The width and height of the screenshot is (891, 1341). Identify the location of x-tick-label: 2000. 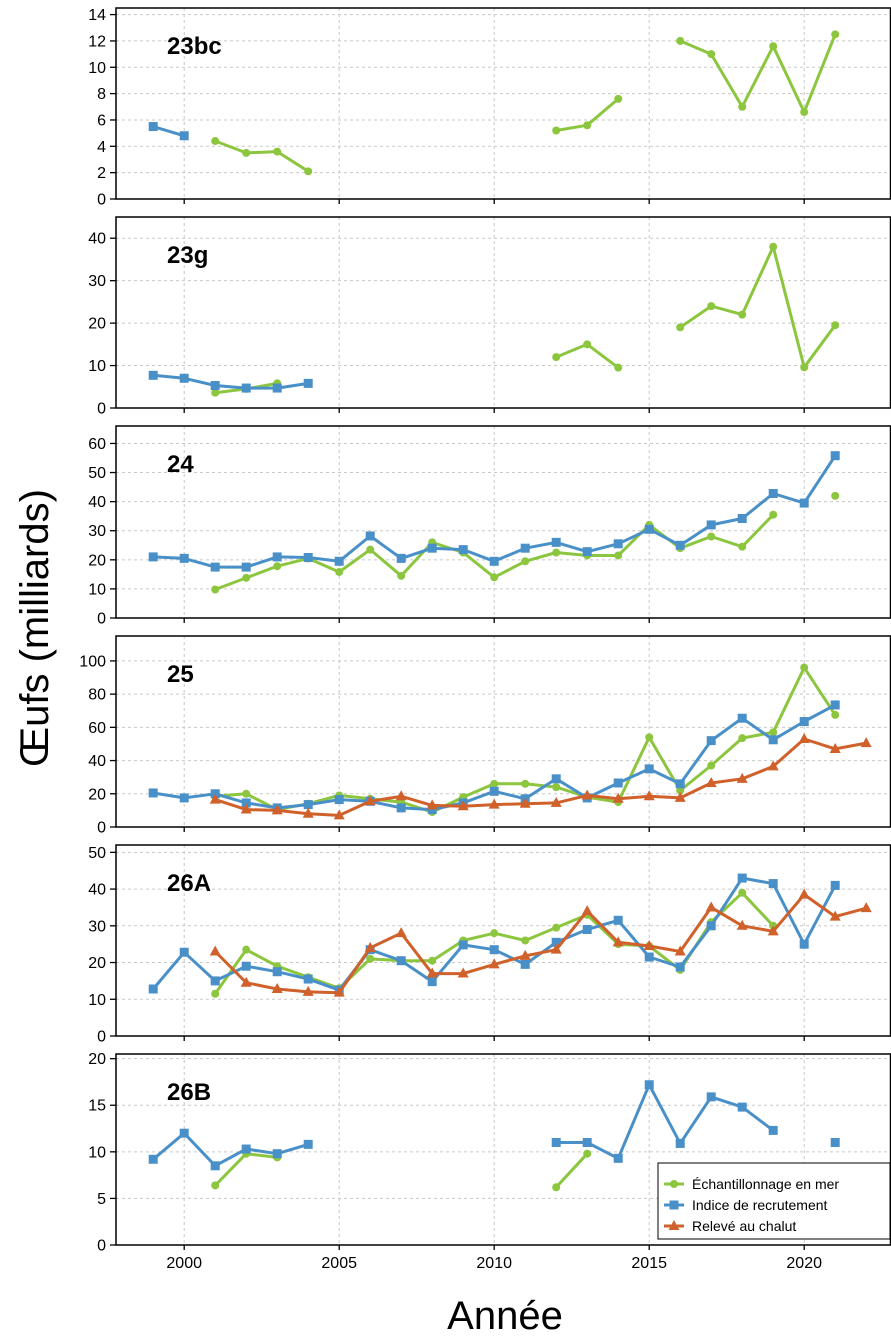
(184, 1263).